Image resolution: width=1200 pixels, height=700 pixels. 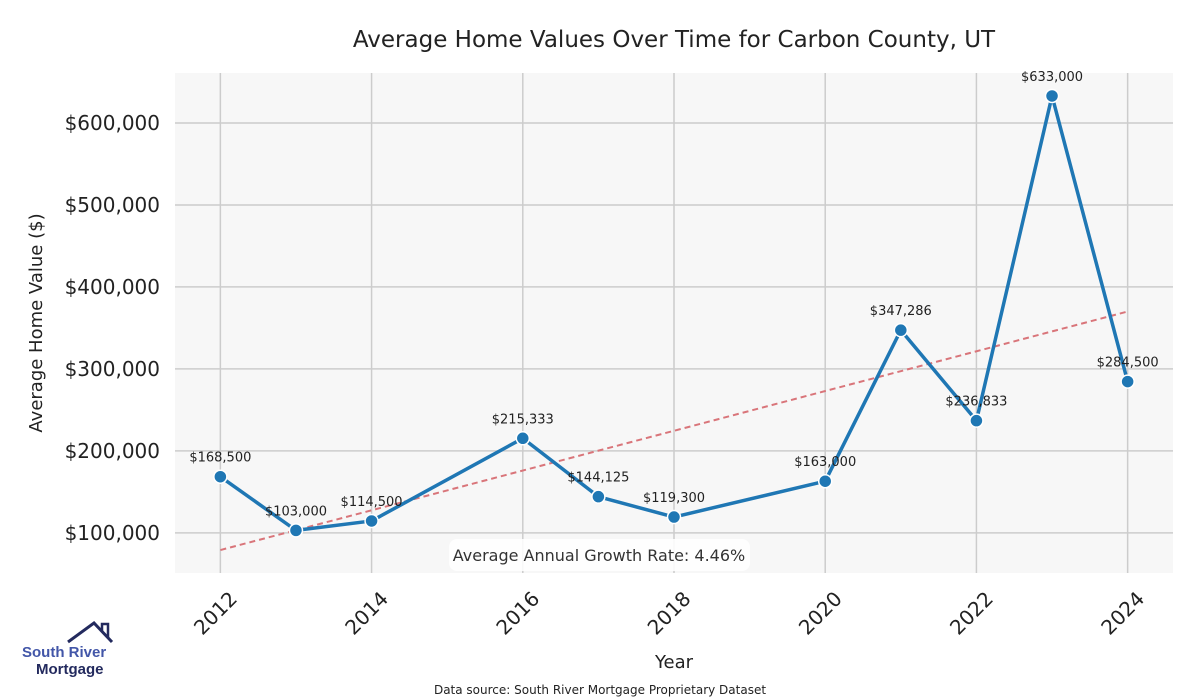 I want to click on growth-rate-annotation: Average Annual Growth Rate: 4.46%, so click(x=599, y=555).